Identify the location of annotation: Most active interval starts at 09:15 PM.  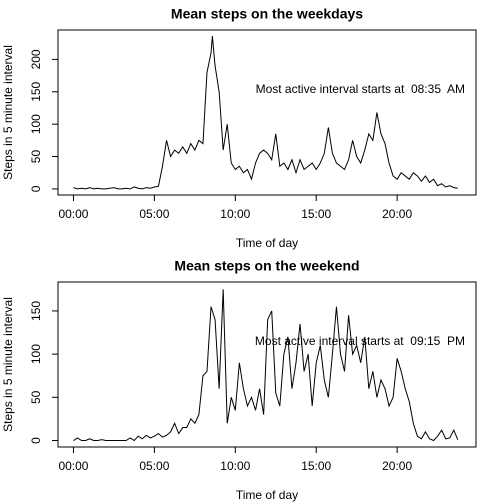
(360, 341).